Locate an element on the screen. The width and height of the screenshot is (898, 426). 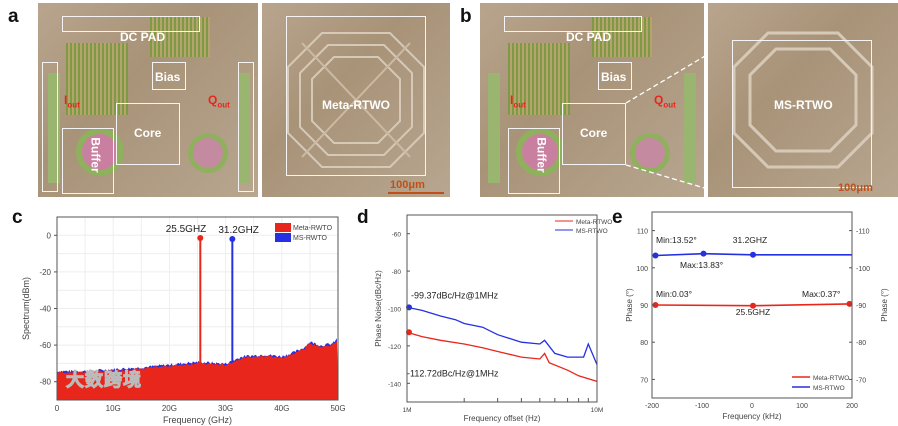
x-axis-label: Frequency (kHz) is located at coordinates (751, 416).